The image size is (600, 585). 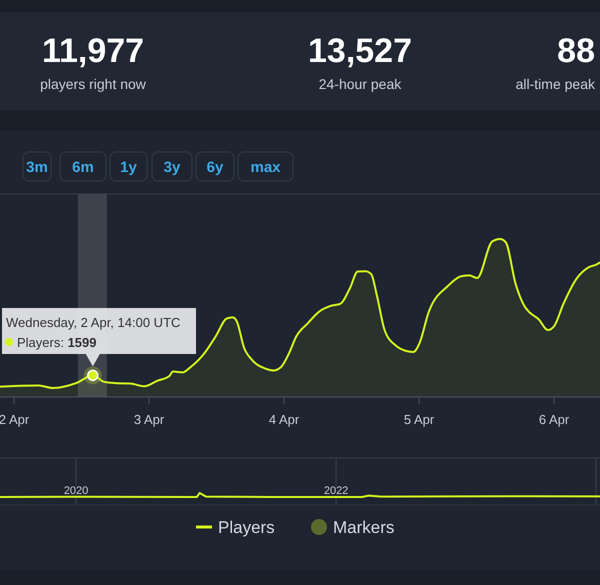 What do you see at coordinates (129, 167) in the screenshot?
I see `range-button: 1y` at bounding box center [129, 167].